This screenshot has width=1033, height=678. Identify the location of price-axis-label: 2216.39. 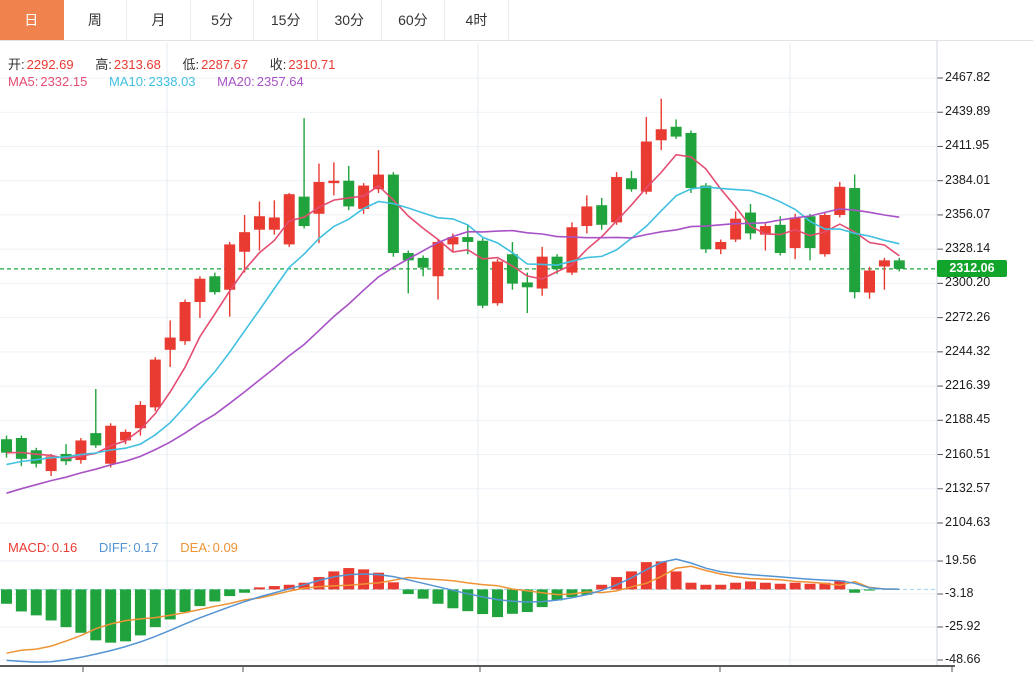
(968, 385).